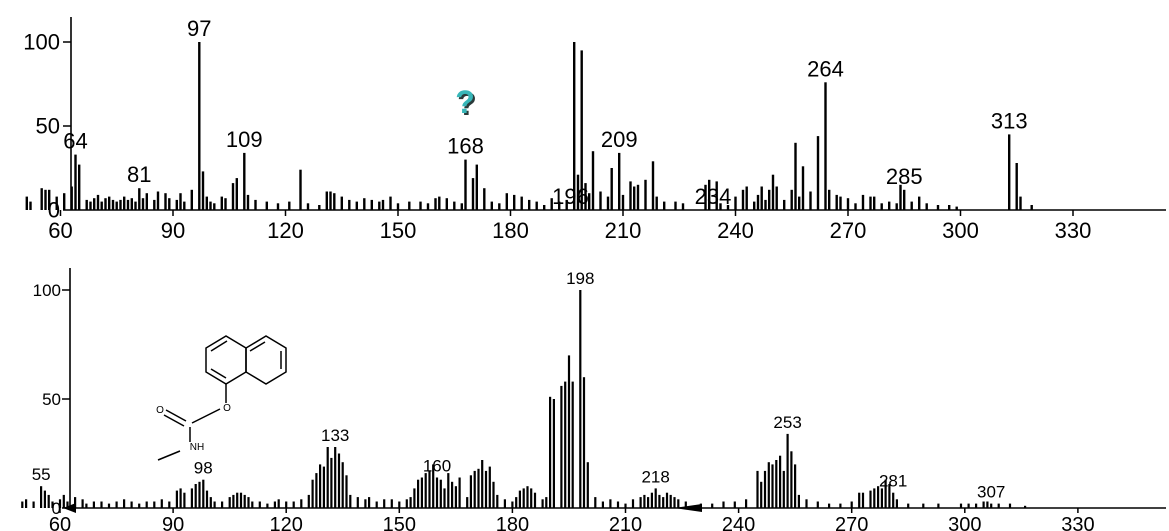 The width and height of the screenshot is (1169, 531). Describe the element at coordinates (173, 230) in the screenshot. I see `top-x-tick-label: 90` at that location.